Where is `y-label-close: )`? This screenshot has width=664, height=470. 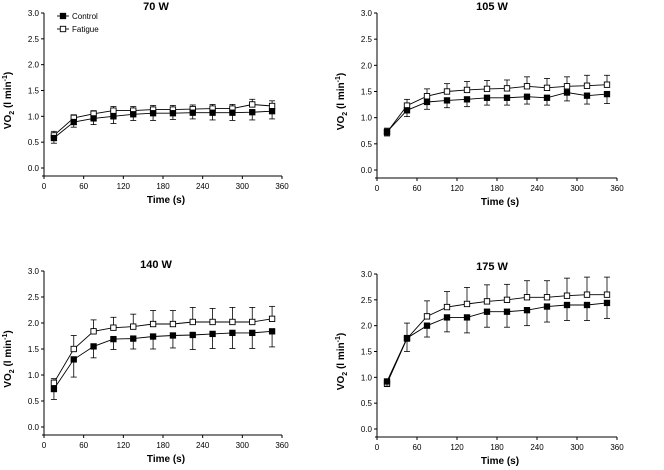
y-label-close: ) is located at coordinates (341, 334).